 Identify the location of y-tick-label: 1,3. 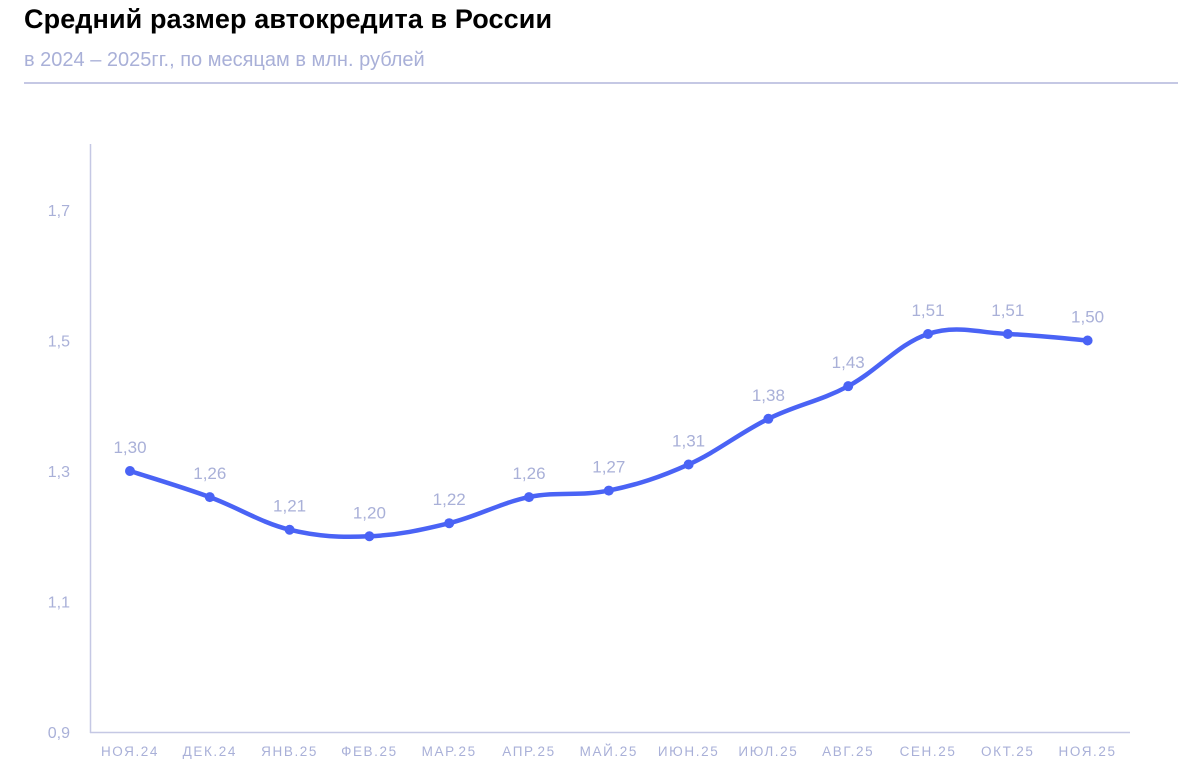
(59, 472).